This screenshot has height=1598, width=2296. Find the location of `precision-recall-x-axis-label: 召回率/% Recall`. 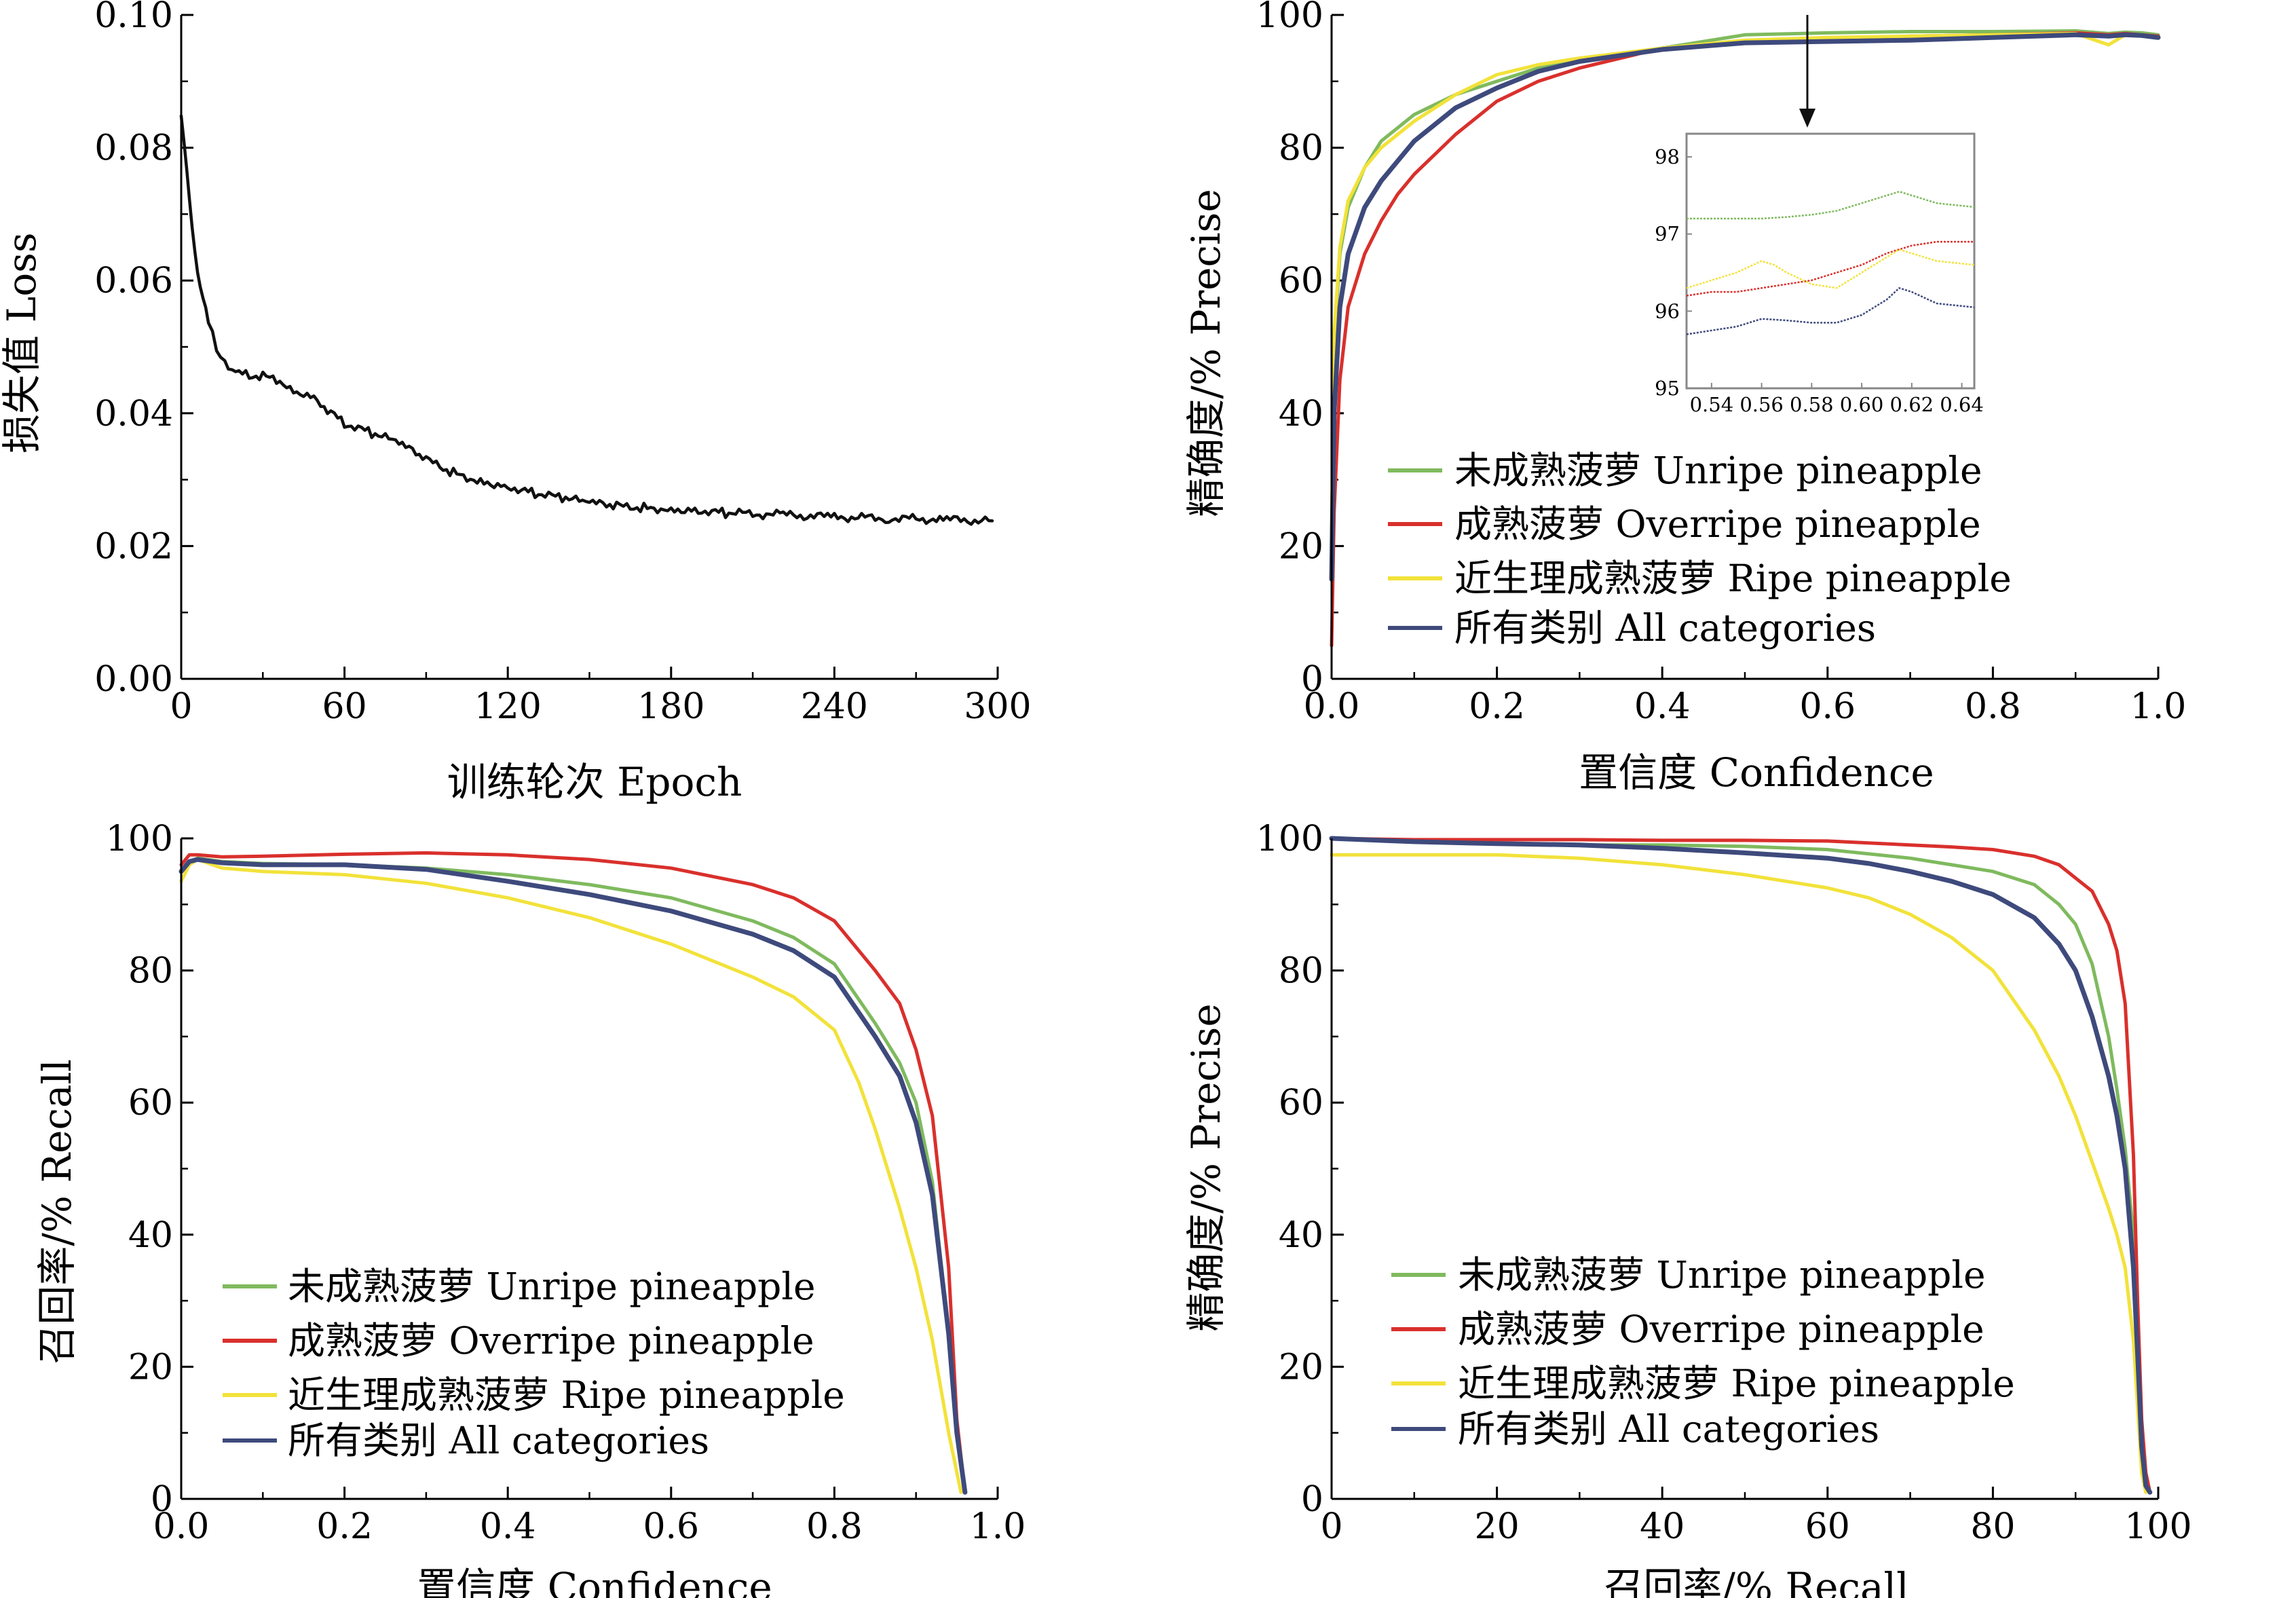

precision-recall-x-axis-label: 召回率/% Recall is located at coordinates (1756, 1581).